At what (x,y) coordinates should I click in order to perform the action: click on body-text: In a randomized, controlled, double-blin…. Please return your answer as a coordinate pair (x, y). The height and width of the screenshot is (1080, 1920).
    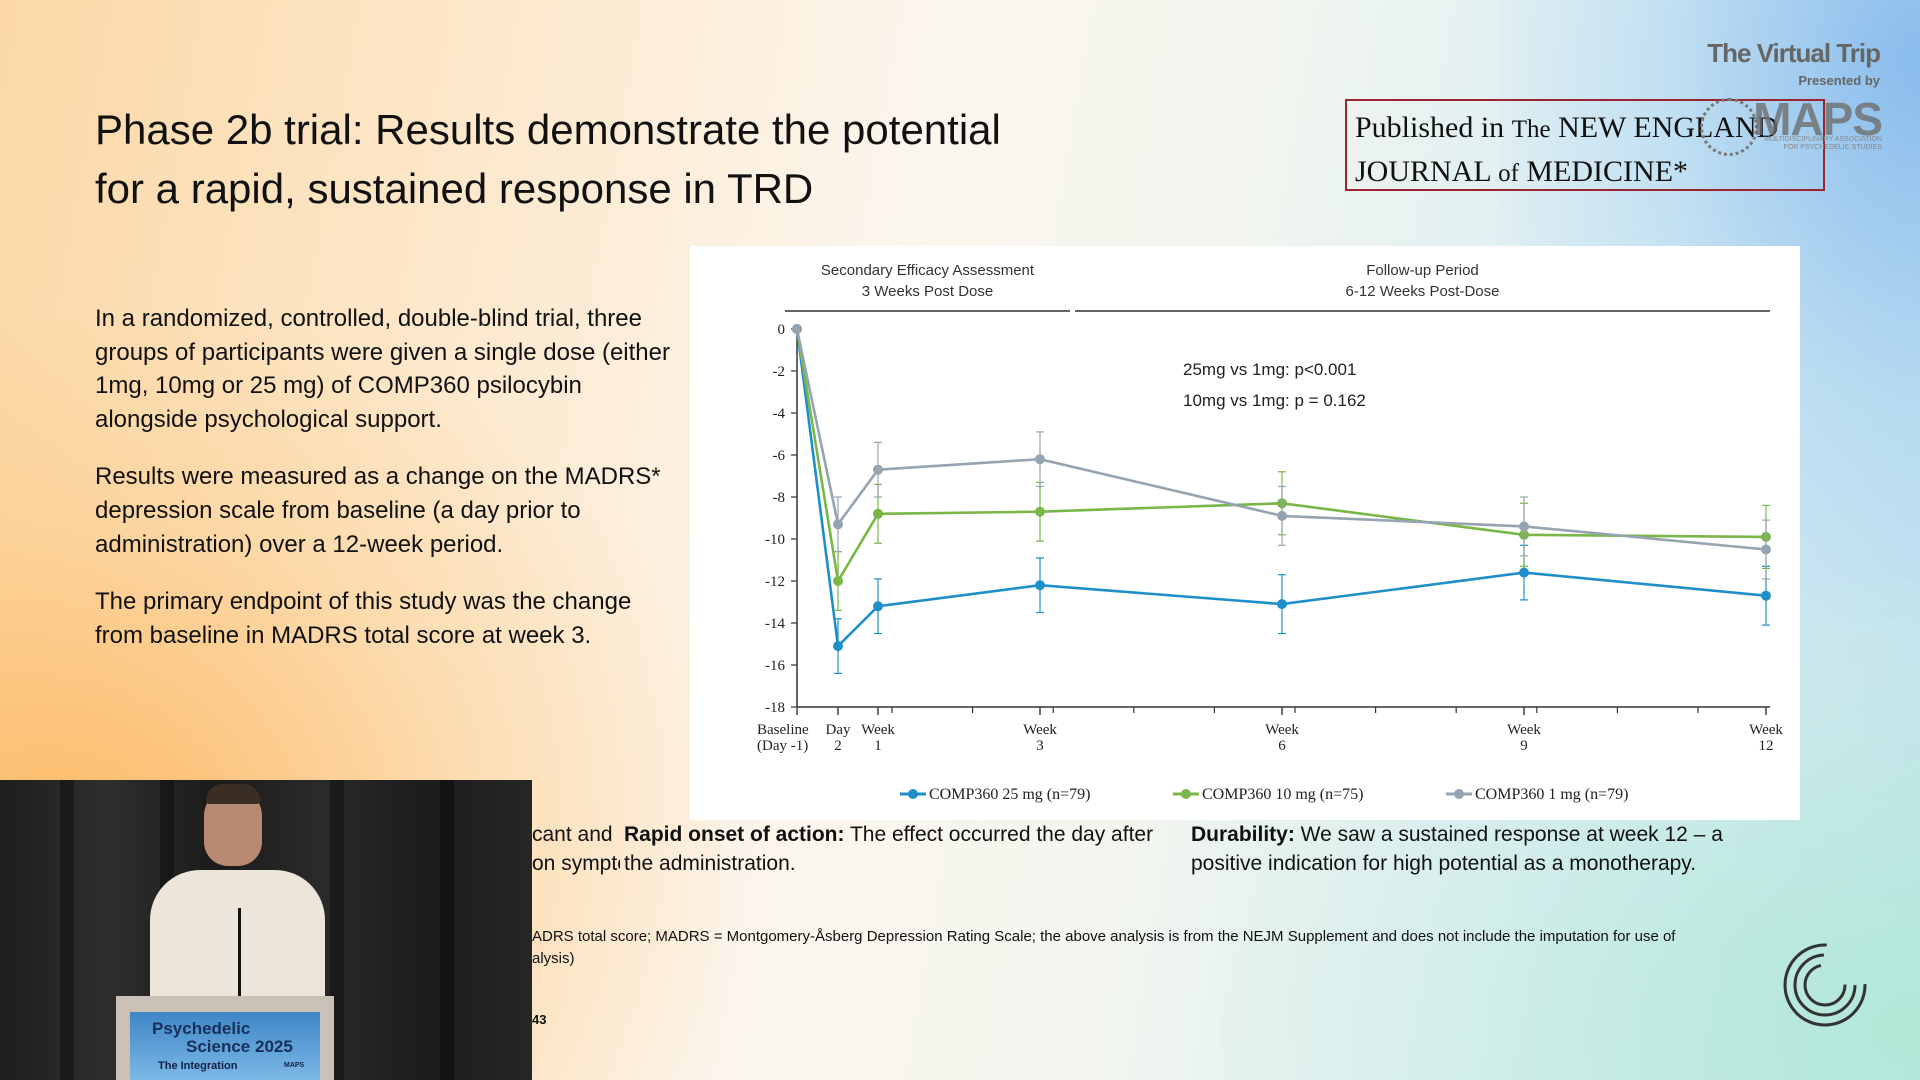
    Looking at the image, I should click on (385, 489).